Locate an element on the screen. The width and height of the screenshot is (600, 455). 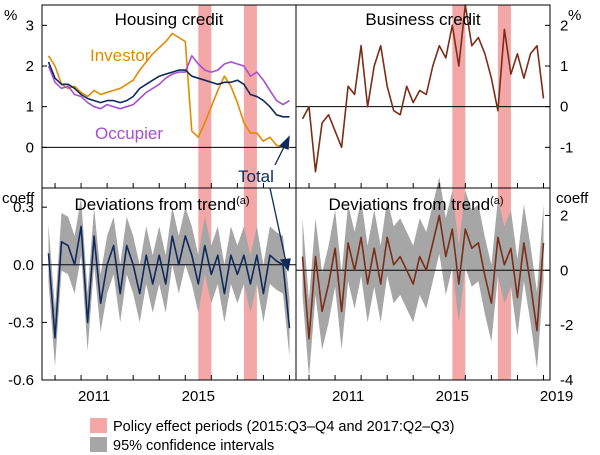
unit-label-bottom-left: coeff is located at coordinates (18, 198).